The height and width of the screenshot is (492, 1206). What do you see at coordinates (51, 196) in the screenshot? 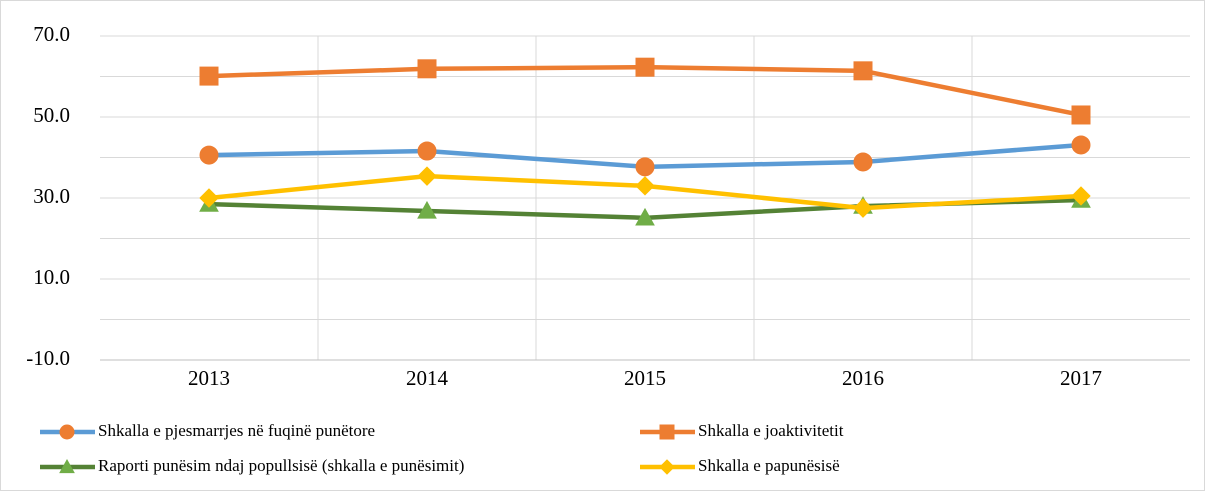
I see `y-tick-label: 30.0` at bounding box center [51, 196].